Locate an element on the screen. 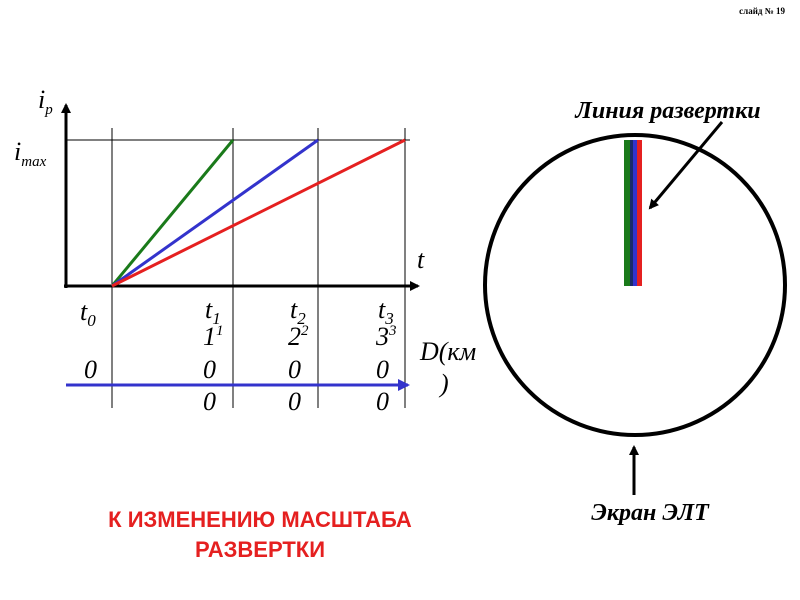 The image size is (800, 600). time-label: t1 is located at coordinates (213, 311).